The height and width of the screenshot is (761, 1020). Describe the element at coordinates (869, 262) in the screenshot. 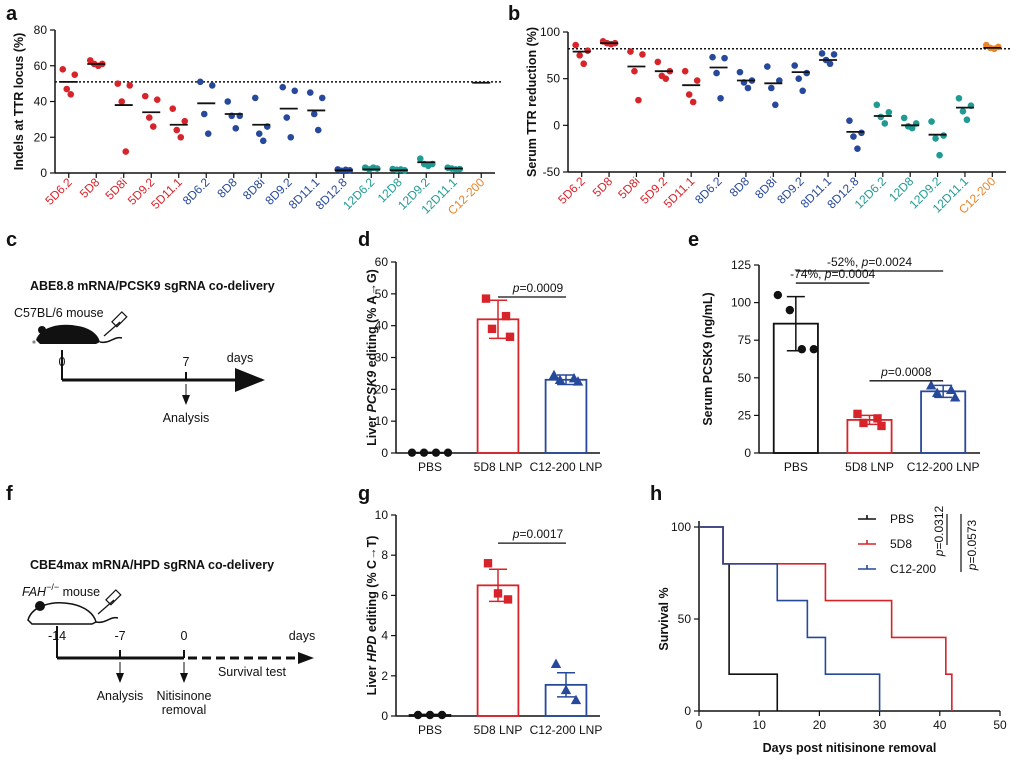

I see `p-value-label: -52%, p=0.0024` at that location.